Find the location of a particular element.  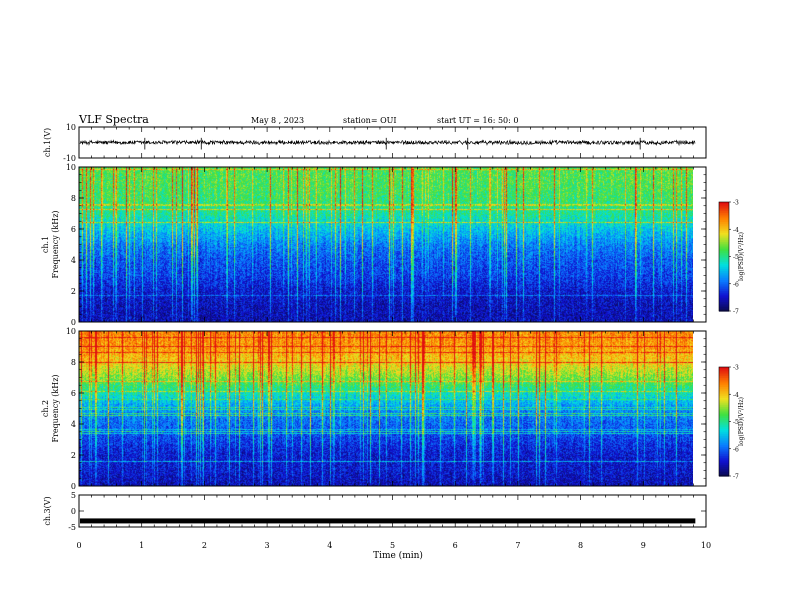

y-tick-label: 6 is located at coordinates (73, 393).